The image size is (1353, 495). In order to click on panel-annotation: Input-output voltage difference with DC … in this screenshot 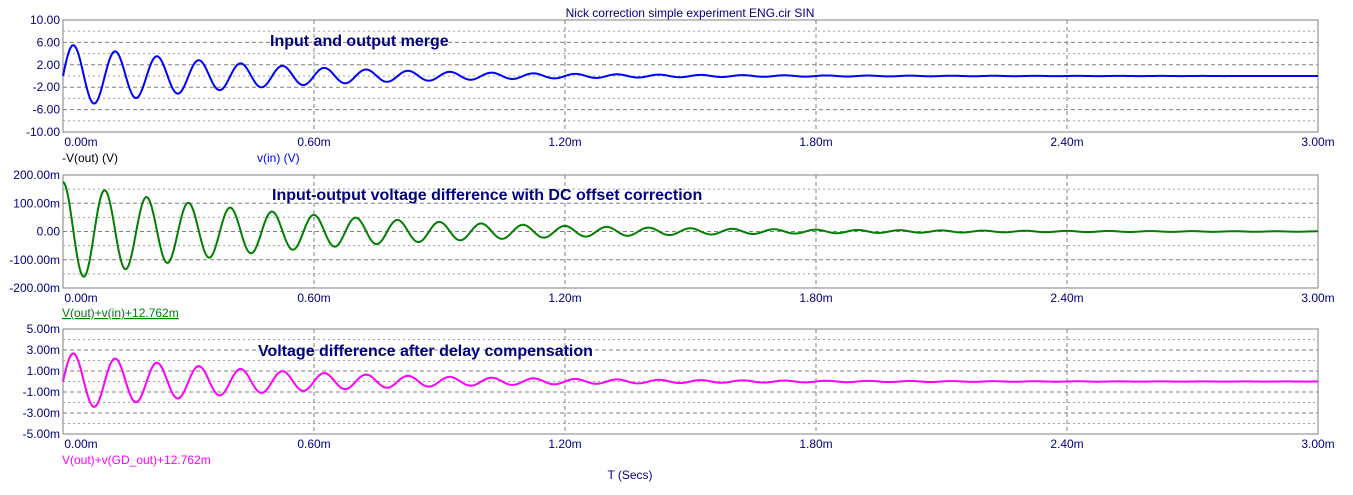, I will do `click(487, 195)`.